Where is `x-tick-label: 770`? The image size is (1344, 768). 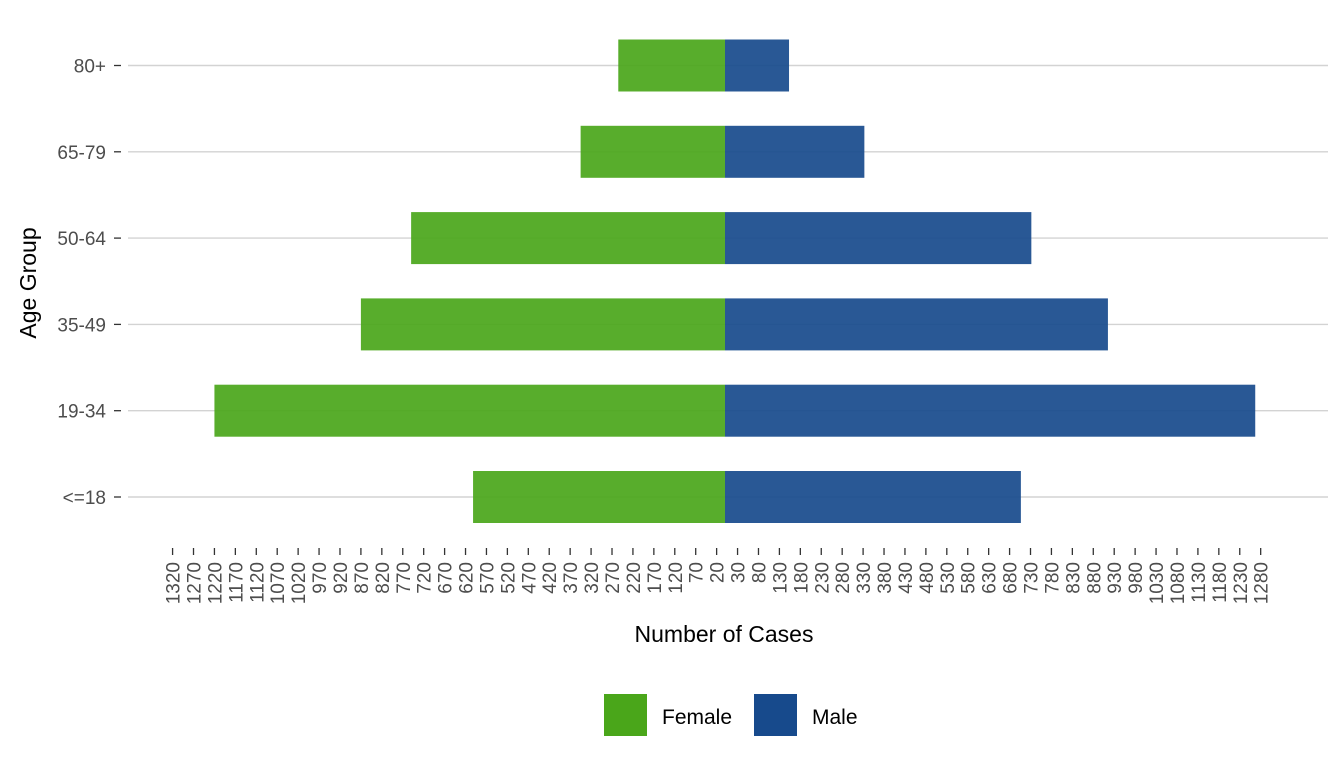 x-tick-label: 770 is located at coordinates (404, 578).